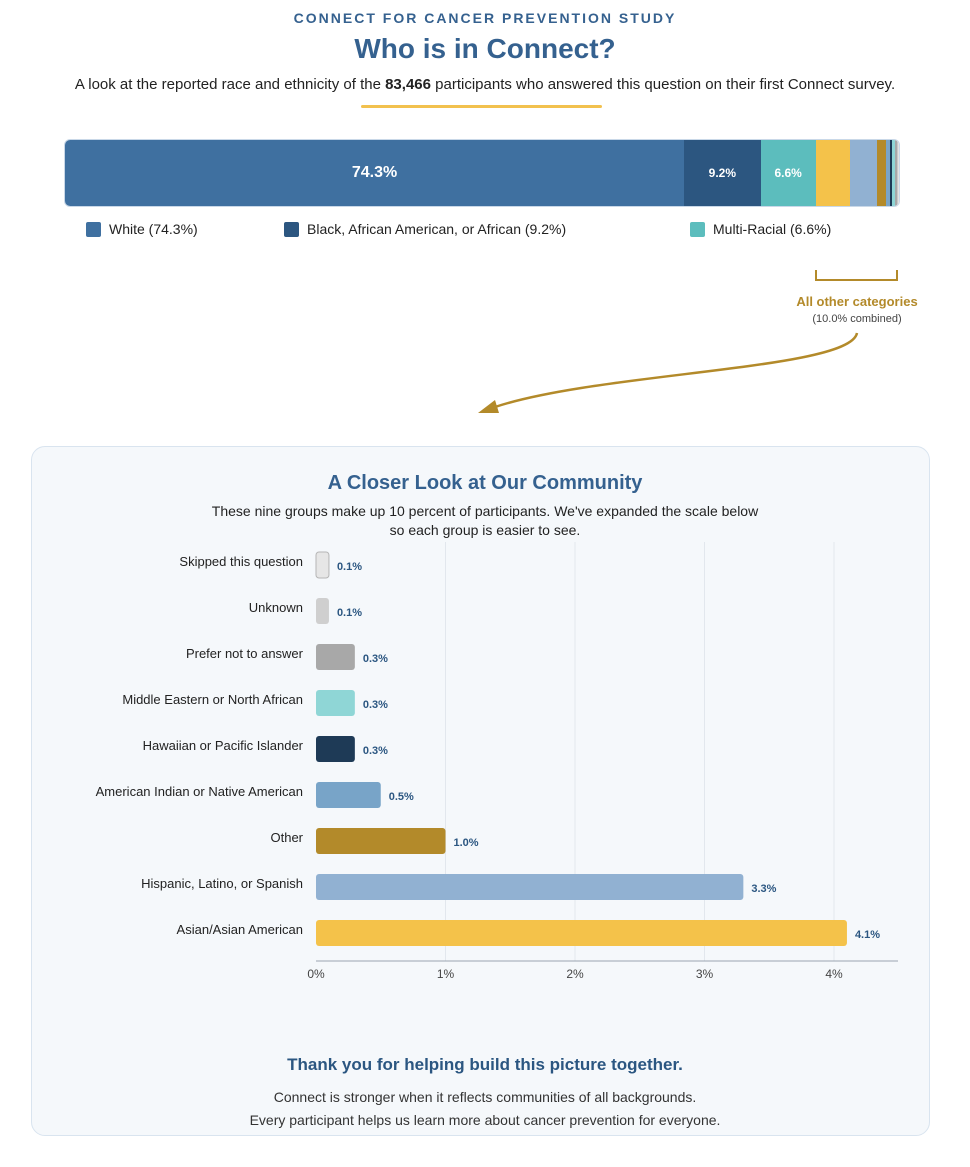 This screenshot has width=970, height=1167. I want to click on stacked-segment-label-0: 74.3%, so click(374, 172).